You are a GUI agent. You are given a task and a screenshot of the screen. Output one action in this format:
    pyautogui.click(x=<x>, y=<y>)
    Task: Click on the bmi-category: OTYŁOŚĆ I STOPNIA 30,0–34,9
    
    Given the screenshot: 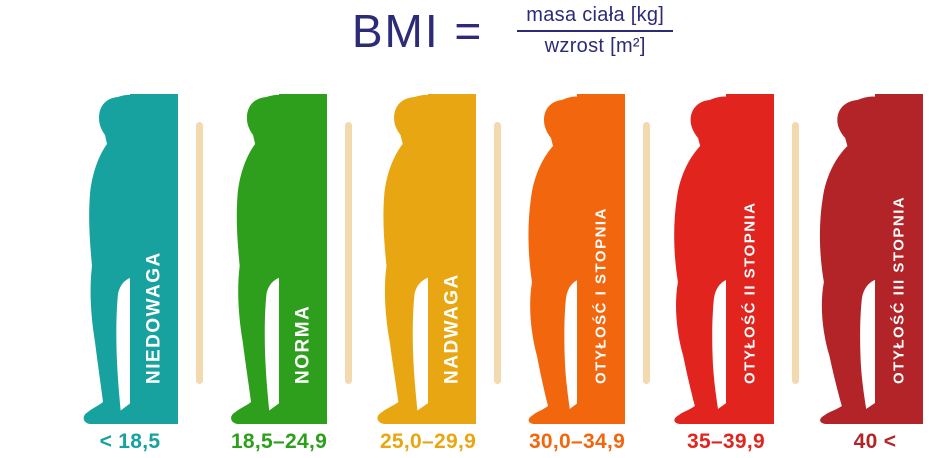 What is the action you would take?
    pyautogui.click(x=572, y=274)
    